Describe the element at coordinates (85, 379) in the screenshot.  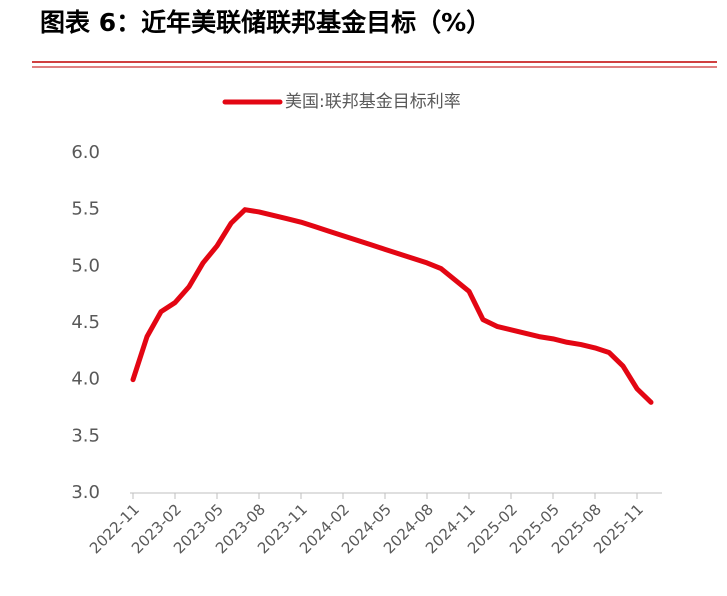
I see `y-tick-label: 4.0` at that location.